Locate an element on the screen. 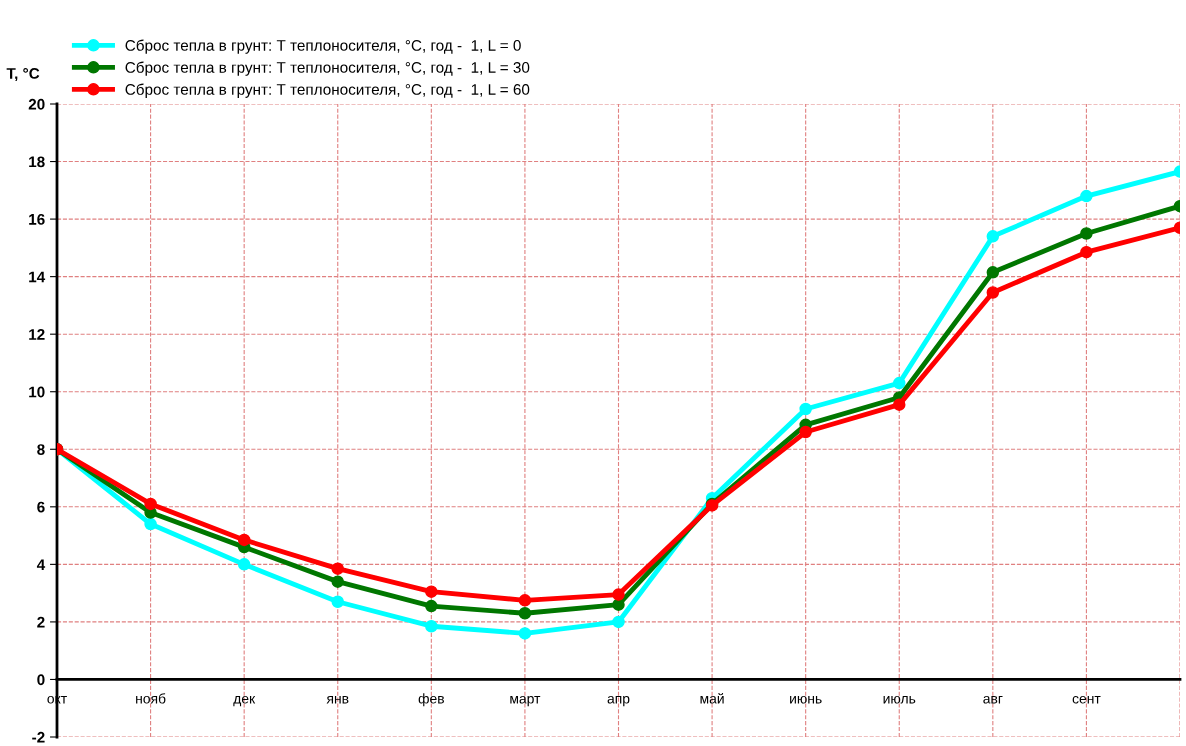  x-tick-label: апр is located at coordinates (618, 701).